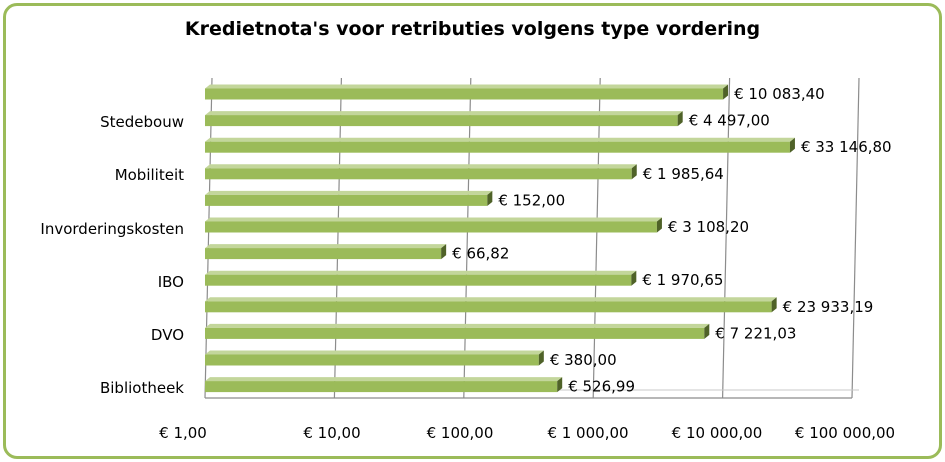 The width and height of the screenshot is (945, 462). Describe the element at coordinates (142, 388) in the screenshot. I see `category-label: Bibliotheek` at that location.